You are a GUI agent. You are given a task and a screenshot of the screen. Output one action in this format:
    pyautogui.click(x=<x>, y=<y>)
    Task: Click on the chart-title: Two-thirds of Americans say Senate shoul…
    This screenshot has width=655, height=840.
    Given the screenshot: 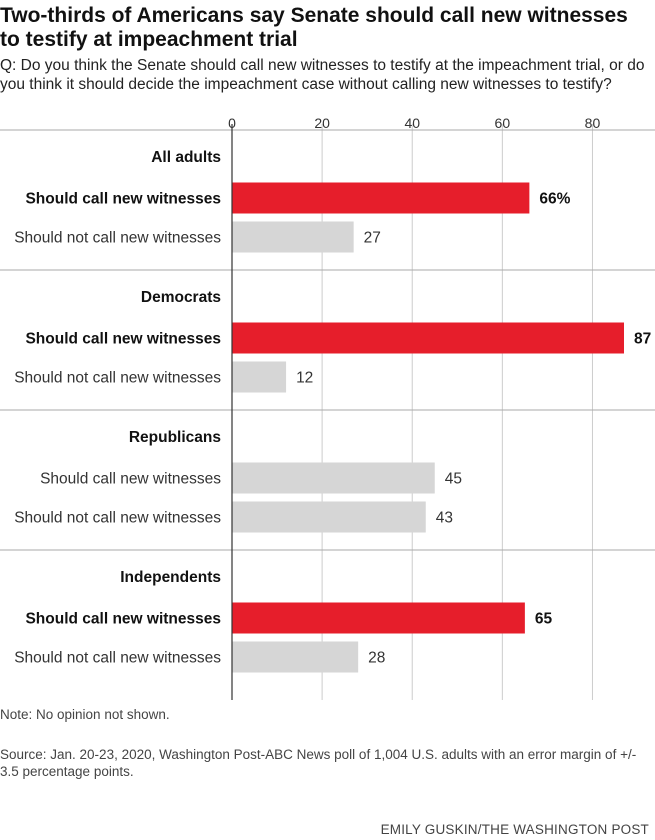 What is the action you would take?
    pyautogui.click(x=314, y=27)
    